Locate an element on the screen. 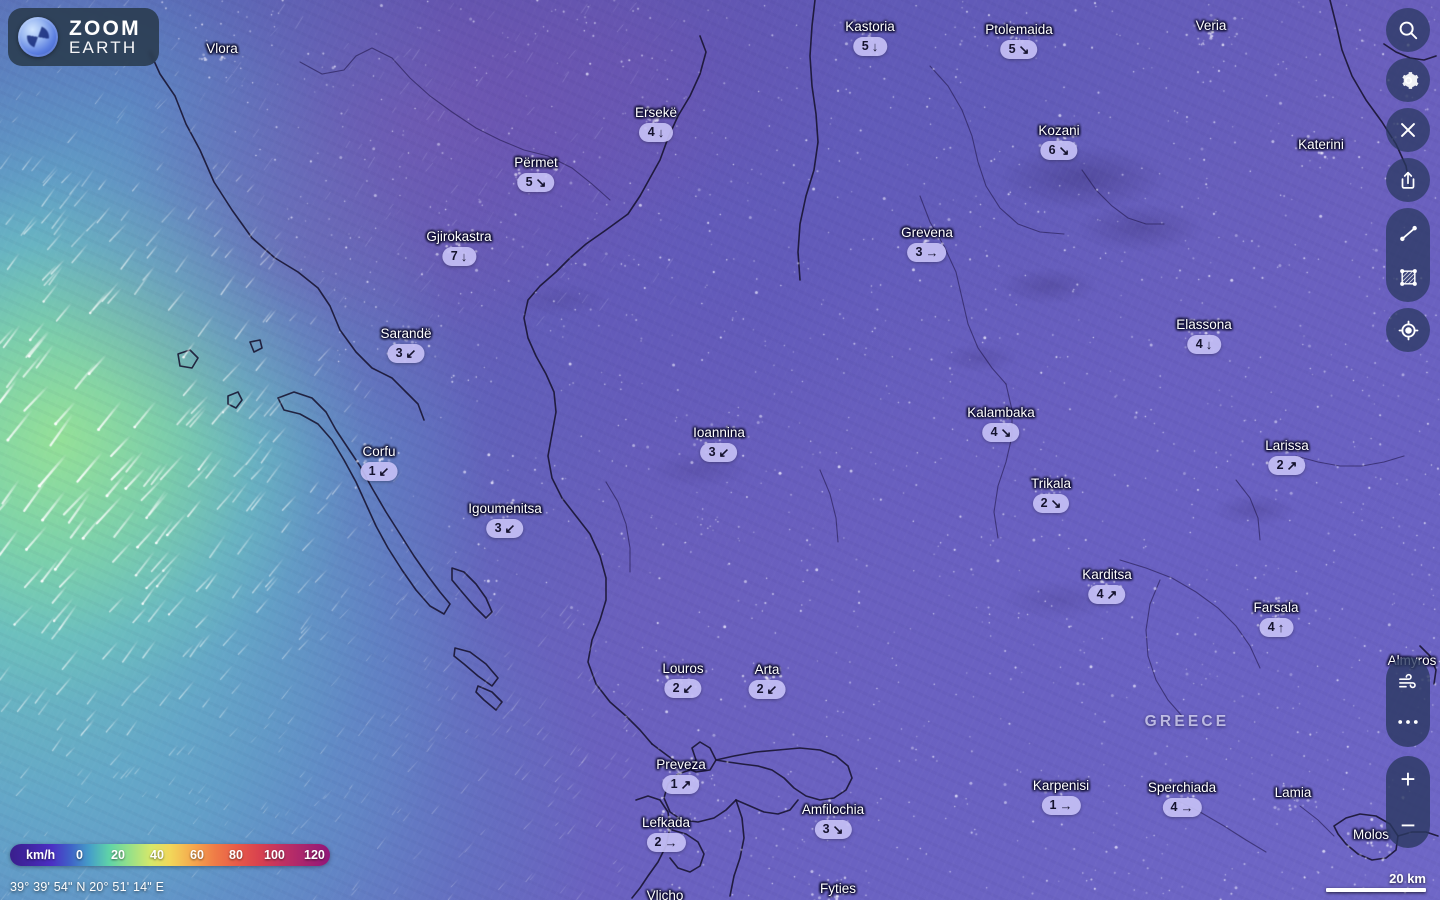 This screenshot has width=1440, height=900. legend-unit: km/h is located at coordinates (41, 855).